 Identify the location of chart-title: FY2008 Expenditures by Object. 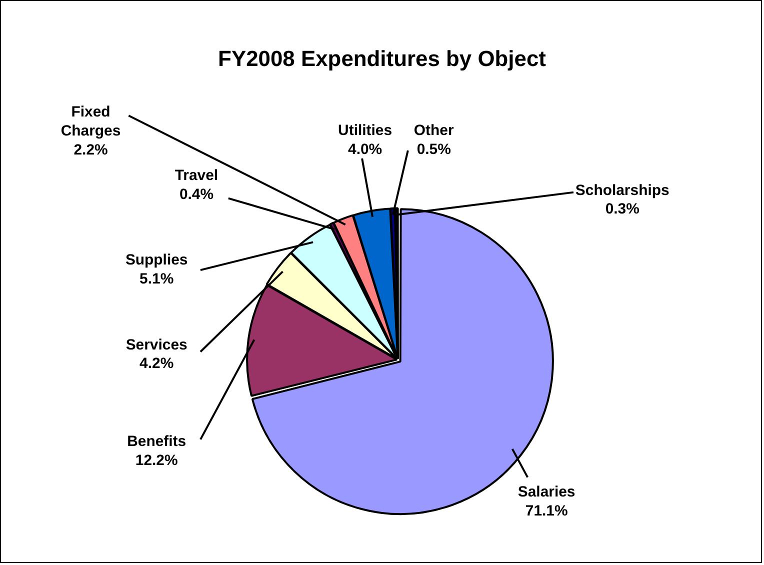
(382, 58).